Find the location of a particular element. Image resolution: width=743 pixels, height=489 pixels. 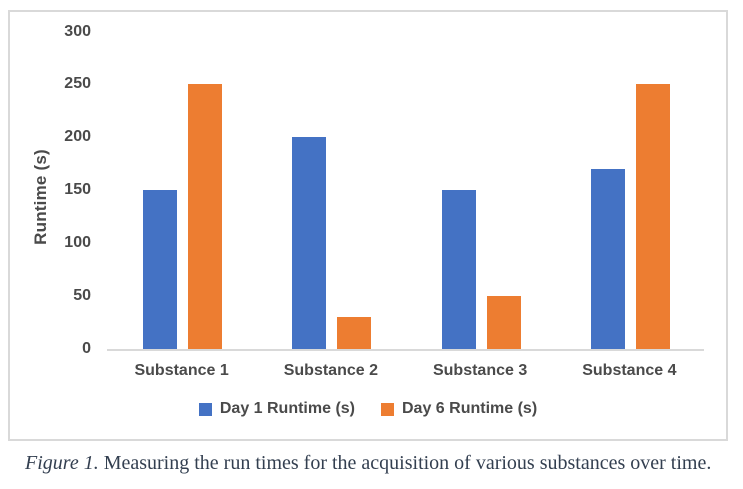

y-tick-label: 0 is located at coordinates (86, 348).